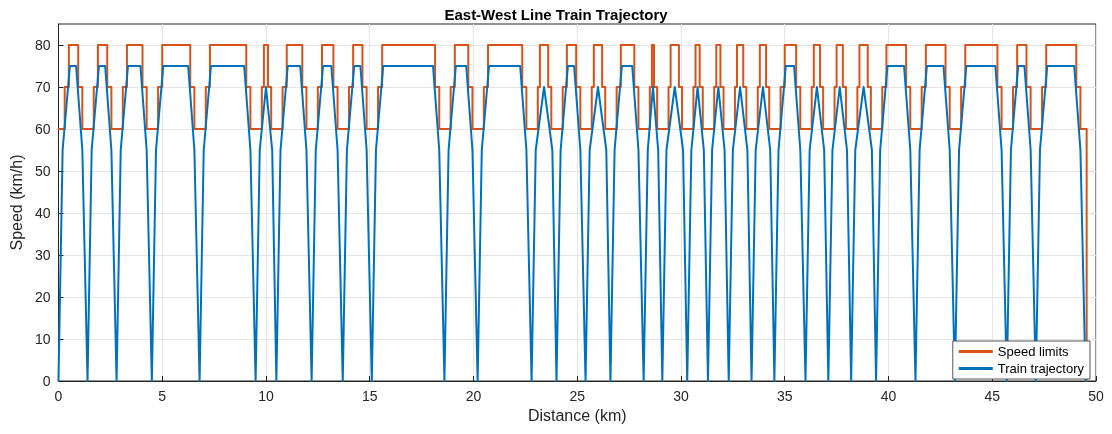  Describe the element at coordinates (162, 396) in the screenshot. I see `x-tick-label: 5` at that location.